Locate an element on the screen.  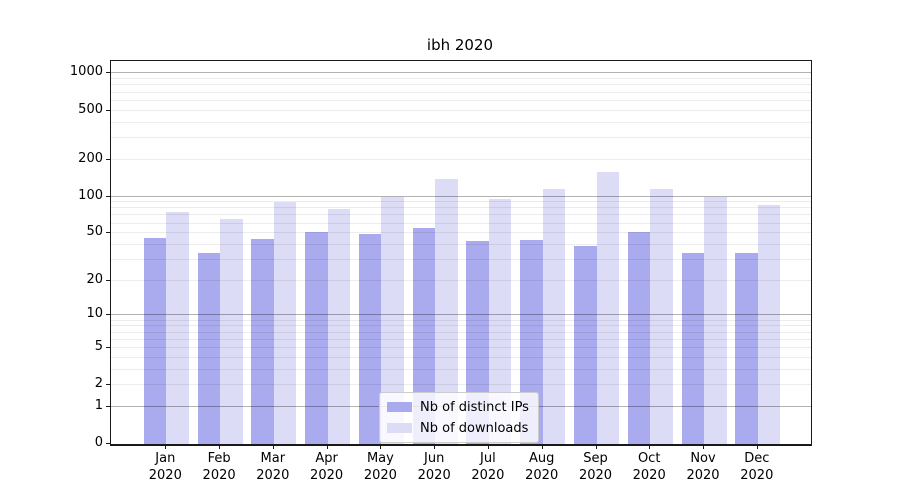
bar-s1-dec is located at coordinates (769, 324).